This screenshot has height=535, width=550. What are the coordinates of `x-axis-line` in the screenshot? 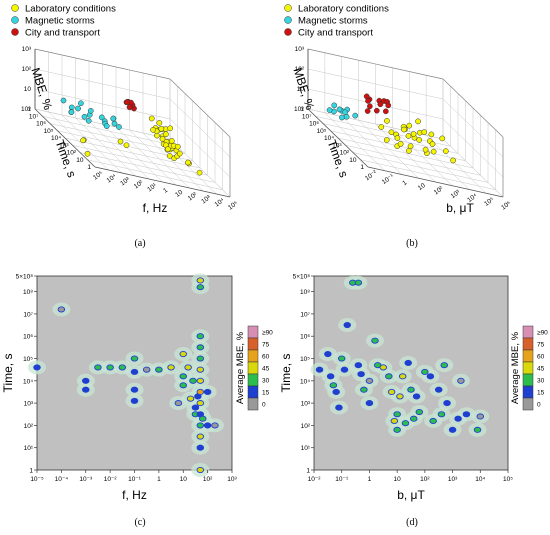 It's located at (162, 182).